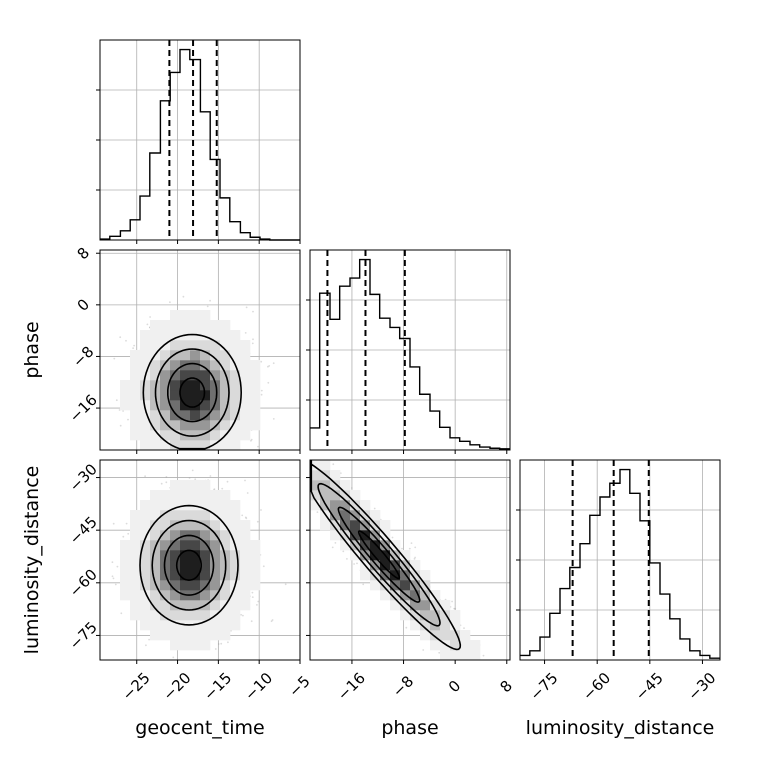 The width and height of the screenshot is (760, 764). What do you see at coordinates (176, 686) in the screenshot?
I see `x-tick-label: −20` at bounding box center [176, 686].